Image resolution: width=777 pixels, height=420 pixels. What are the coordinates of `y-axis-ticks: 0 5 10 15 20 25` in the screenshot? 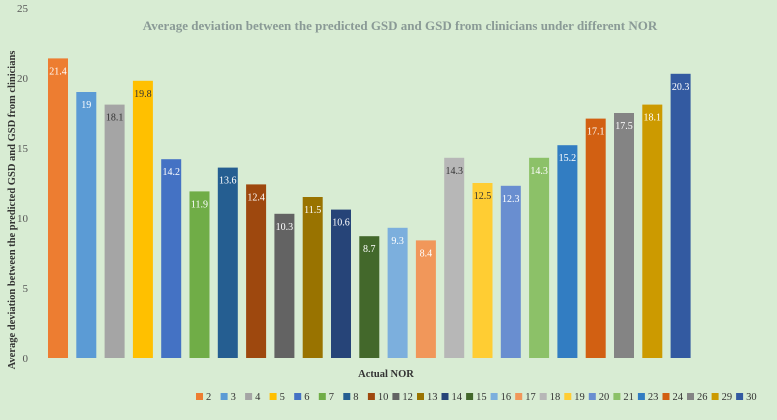 It's located at (23, 184).